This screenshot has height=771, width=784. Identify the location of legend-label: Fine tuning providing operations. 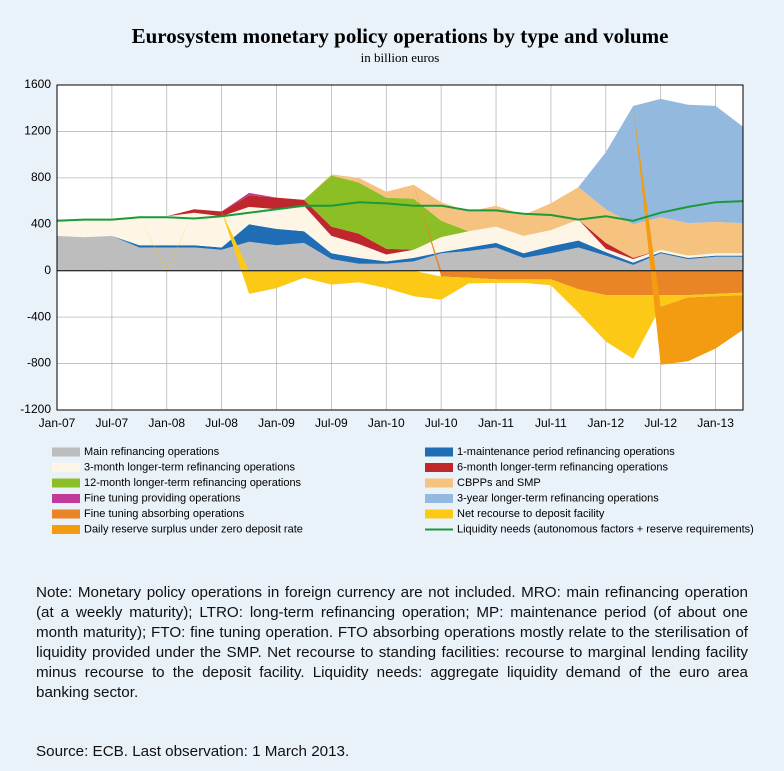
(162, 498).